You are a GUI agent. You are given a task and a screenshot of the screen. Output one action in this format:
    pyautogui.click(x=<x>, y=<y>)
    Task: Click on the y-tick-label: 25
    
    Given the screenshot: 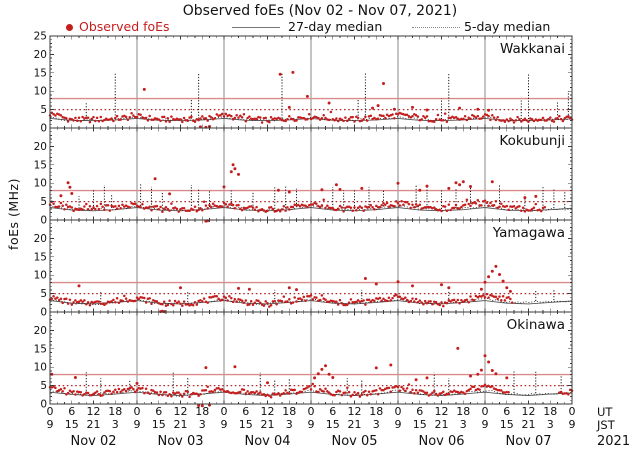 What is the action you would take?
    pyautogui.click(x=40, y=37)
    